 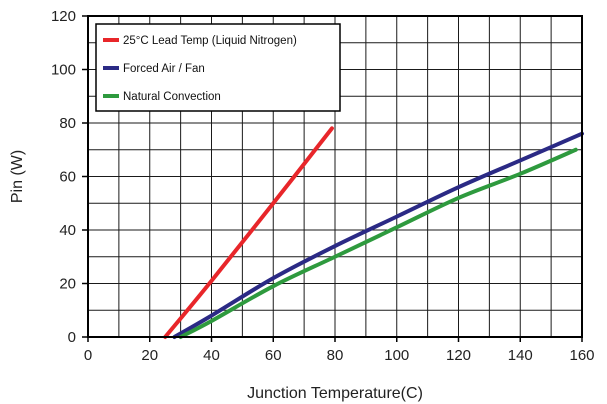 What do you see at coordinates (172, 97) in the screenshot?
I see `legend-entry: Natural Convection` at bounding box center [172, 97].